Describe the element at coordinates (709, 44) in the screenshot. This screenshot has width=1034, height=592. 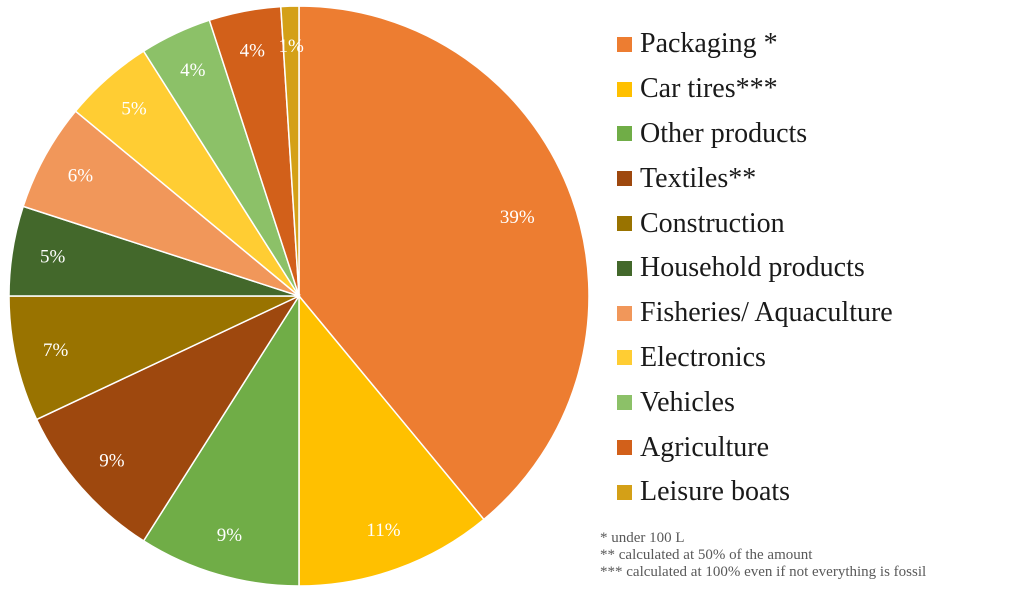
I see `legend-label-0: Packaging *` at that location.